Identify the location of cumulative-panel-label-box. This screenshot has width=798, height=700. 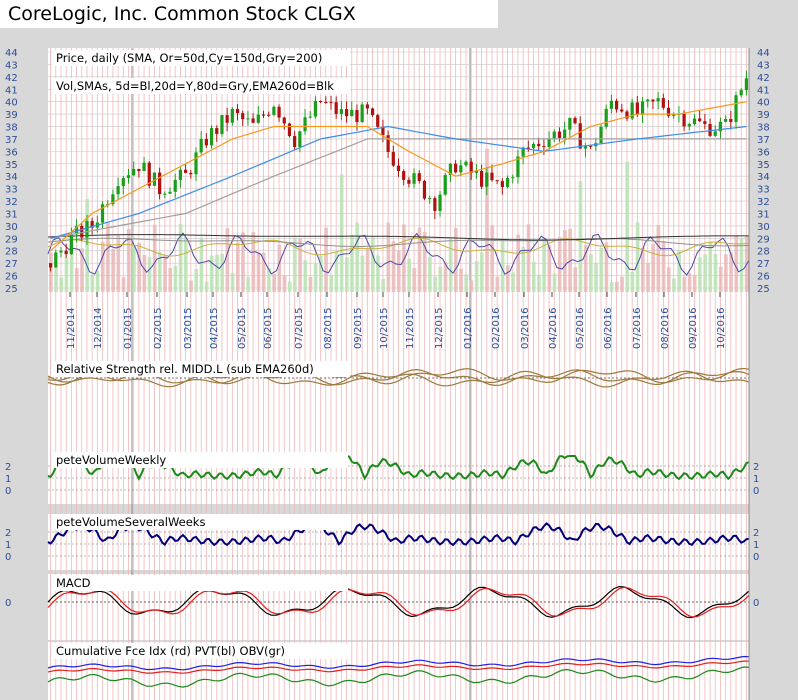
(200, 651).